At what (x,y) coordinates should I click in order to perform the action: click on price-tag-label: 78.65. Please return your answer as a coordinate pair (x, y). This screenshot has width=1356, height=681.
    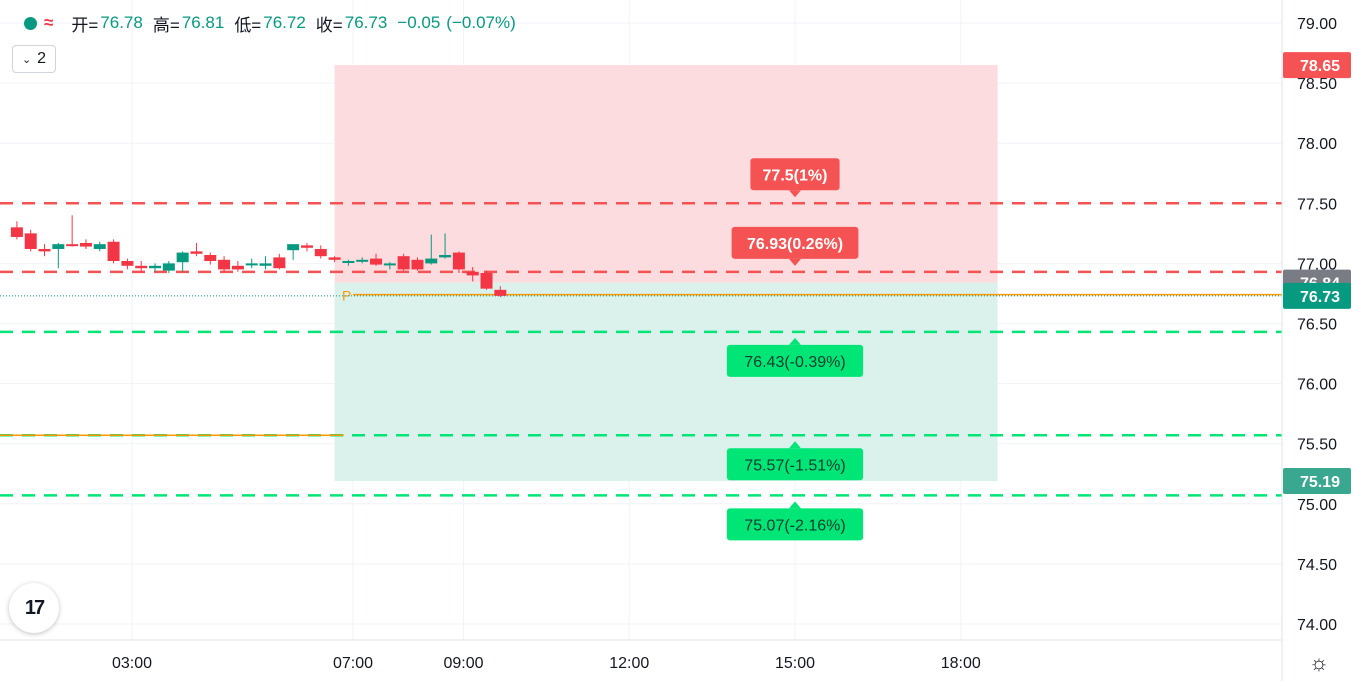
    Looking at the image, I should click on (1320, 66).